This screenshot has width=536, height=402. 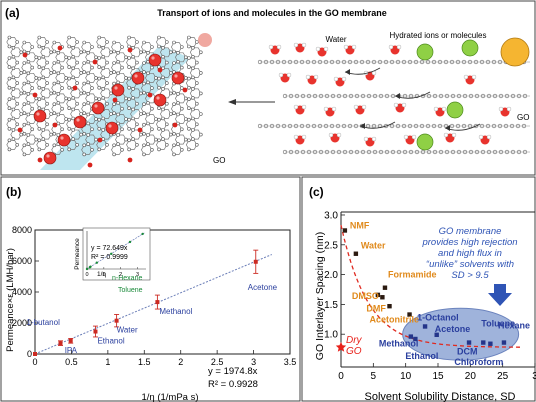 What do you see at coordinates (421, 356) in the screenshot?
I see `solvent-label: Ethanol` at bounding box center [421, 356].